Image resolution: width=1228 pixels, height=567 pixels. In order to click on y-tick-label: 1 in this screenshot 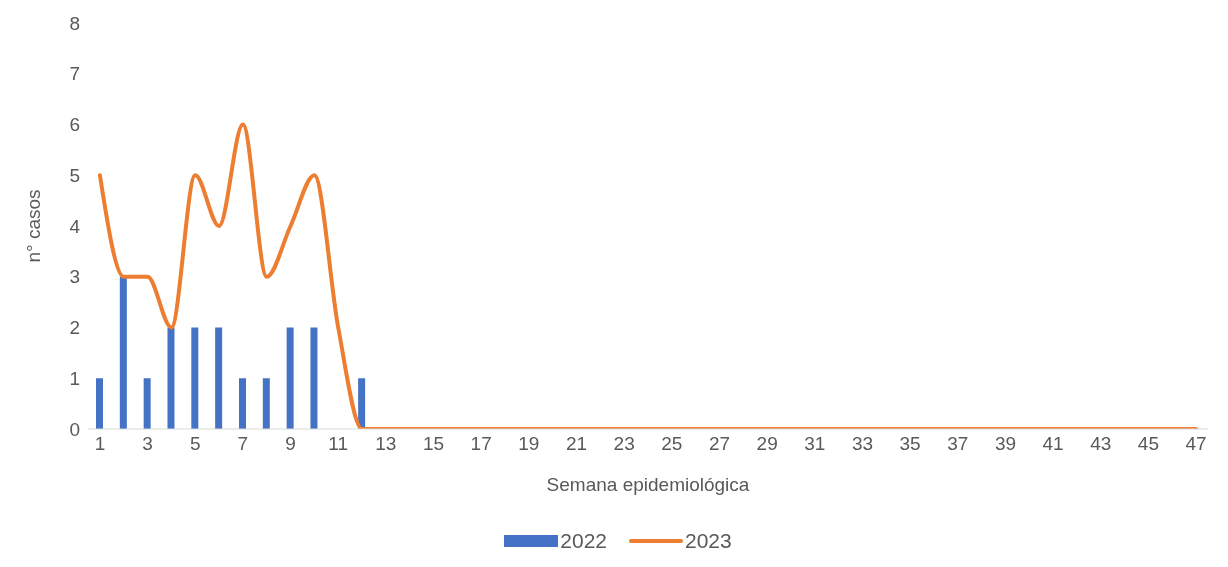, I will do `click(74, 378)`.